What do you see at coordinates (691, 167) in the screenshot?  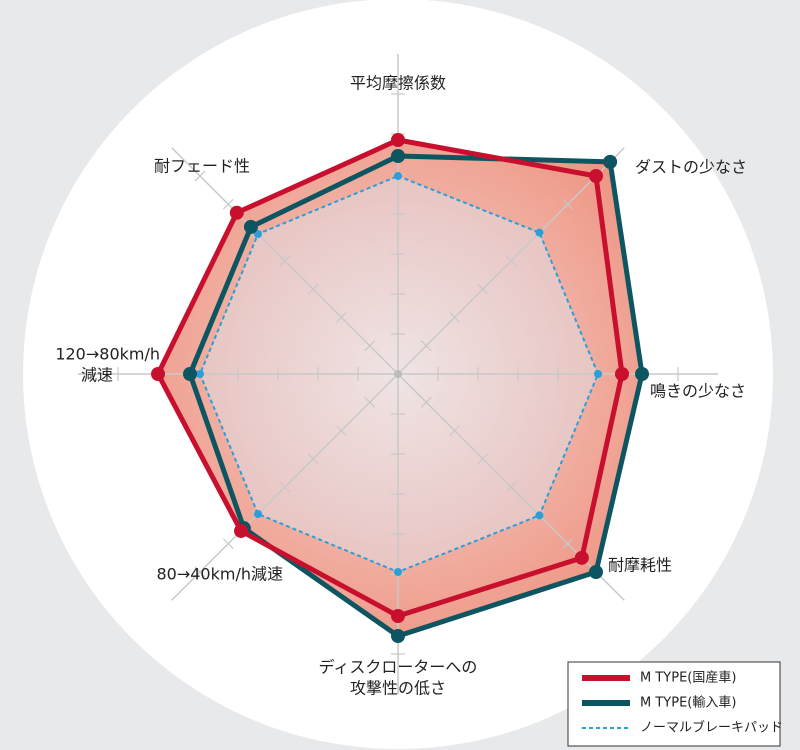 I see `axis-label: ダストの少なさ` at bounding box center [691, 167].